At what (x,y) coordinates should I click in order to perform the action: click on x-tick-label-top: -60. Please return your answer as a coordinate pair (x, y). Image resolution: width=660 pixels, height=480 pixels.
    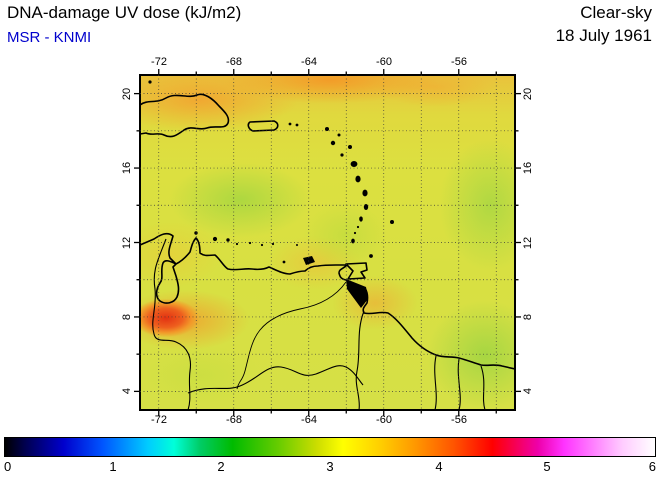
    Looking at the image, I should click on (384, 62).